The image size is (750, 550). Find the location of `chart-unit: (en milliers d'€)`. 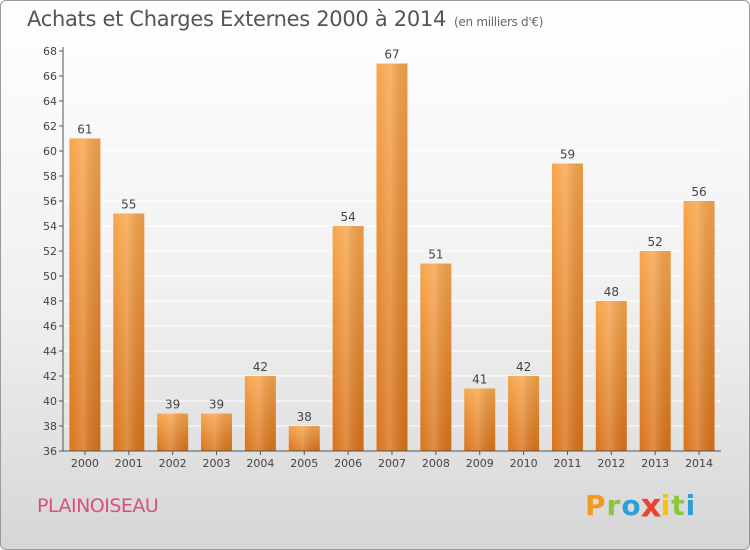

chart-unit: (en milliers d'€) is located at coordinates (499, 22).